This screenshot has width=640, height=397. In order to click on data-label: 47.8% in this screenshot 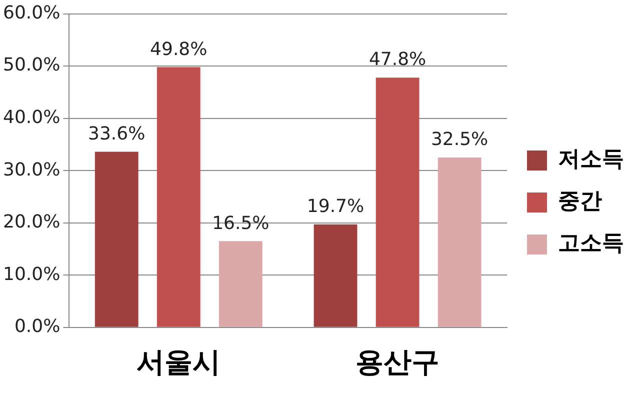, I will do `click(397, 59)`.